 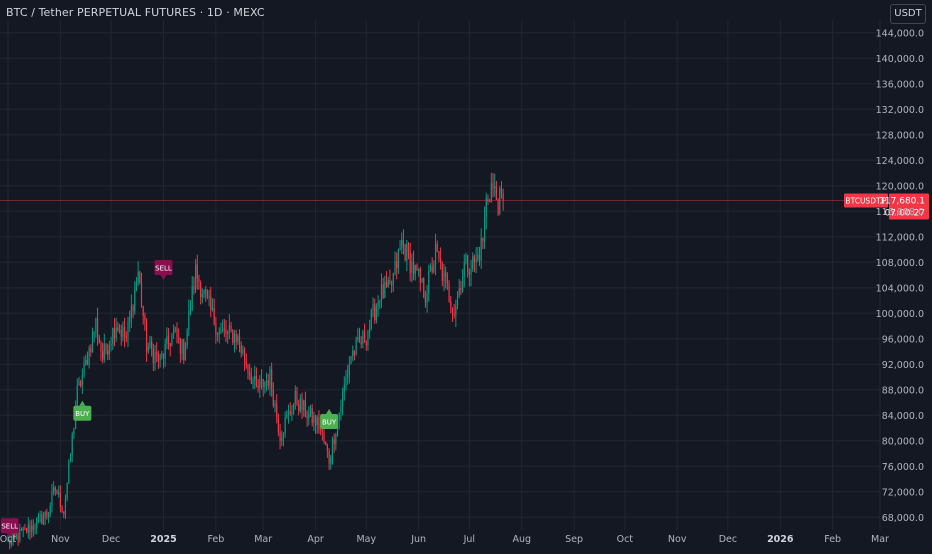 I want to click on signal-pointer, so click(x=9, y=536).